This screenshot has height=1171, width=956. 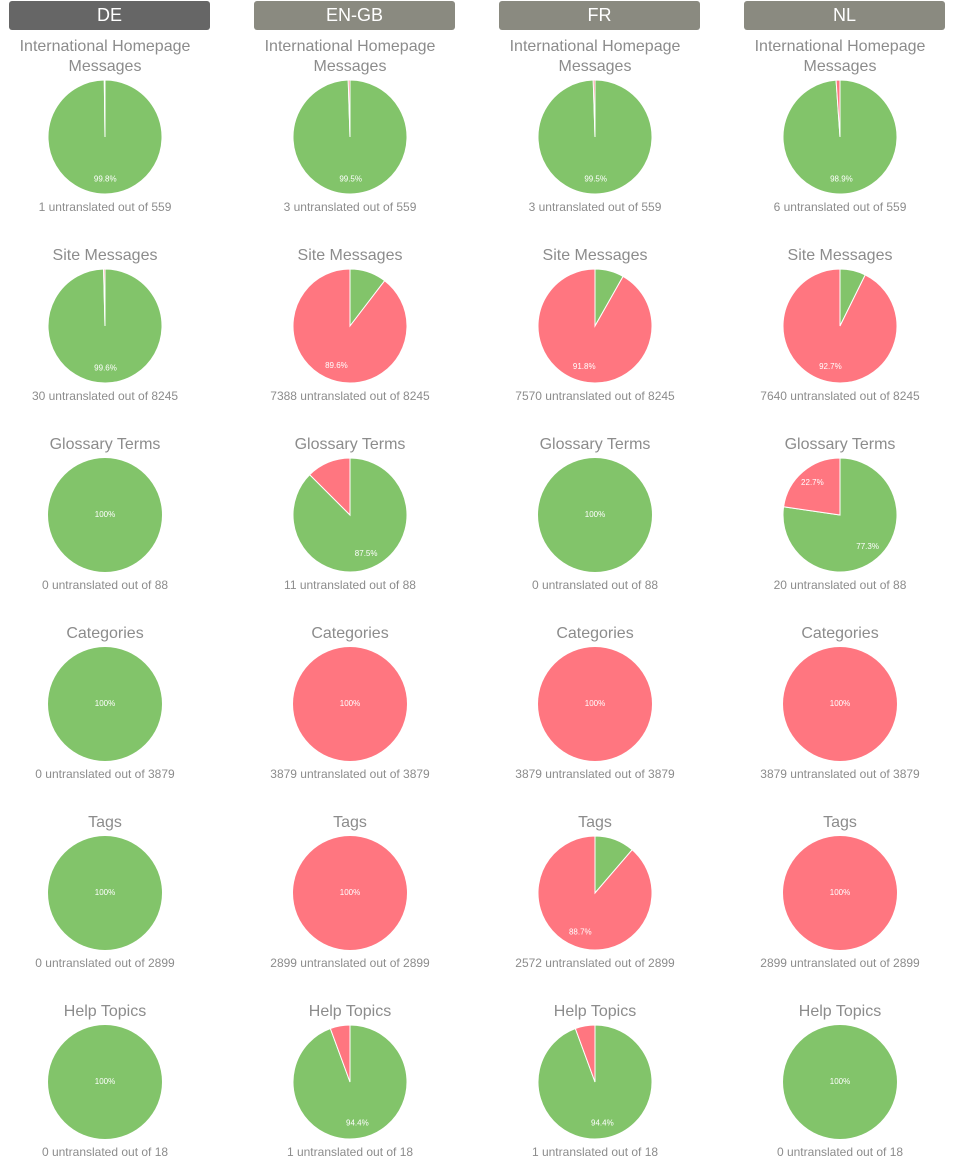 I want to click on slice-label: 22.7%, so click(x=812, y=482).